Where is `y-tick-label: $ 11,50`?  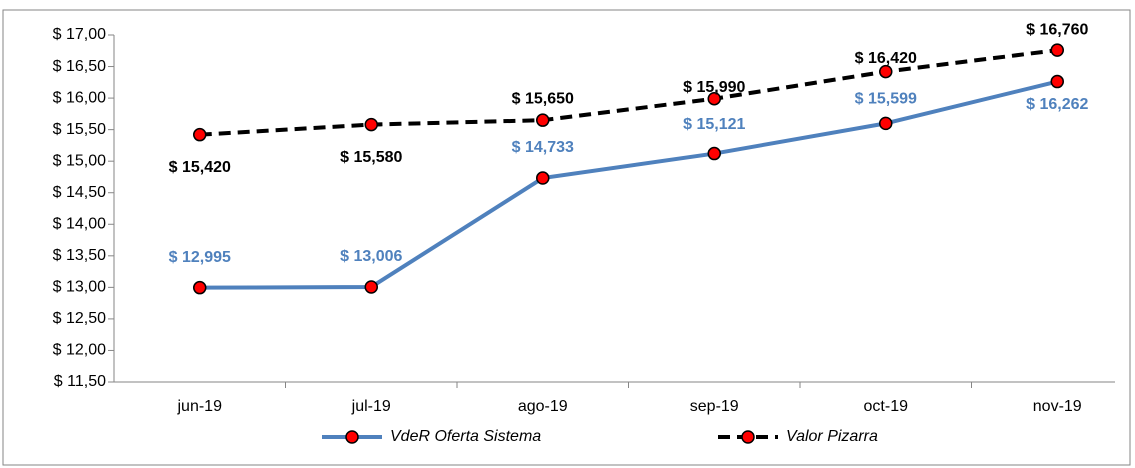
y-tick-label: $ 11,50 is located at coordinates (80, 381).